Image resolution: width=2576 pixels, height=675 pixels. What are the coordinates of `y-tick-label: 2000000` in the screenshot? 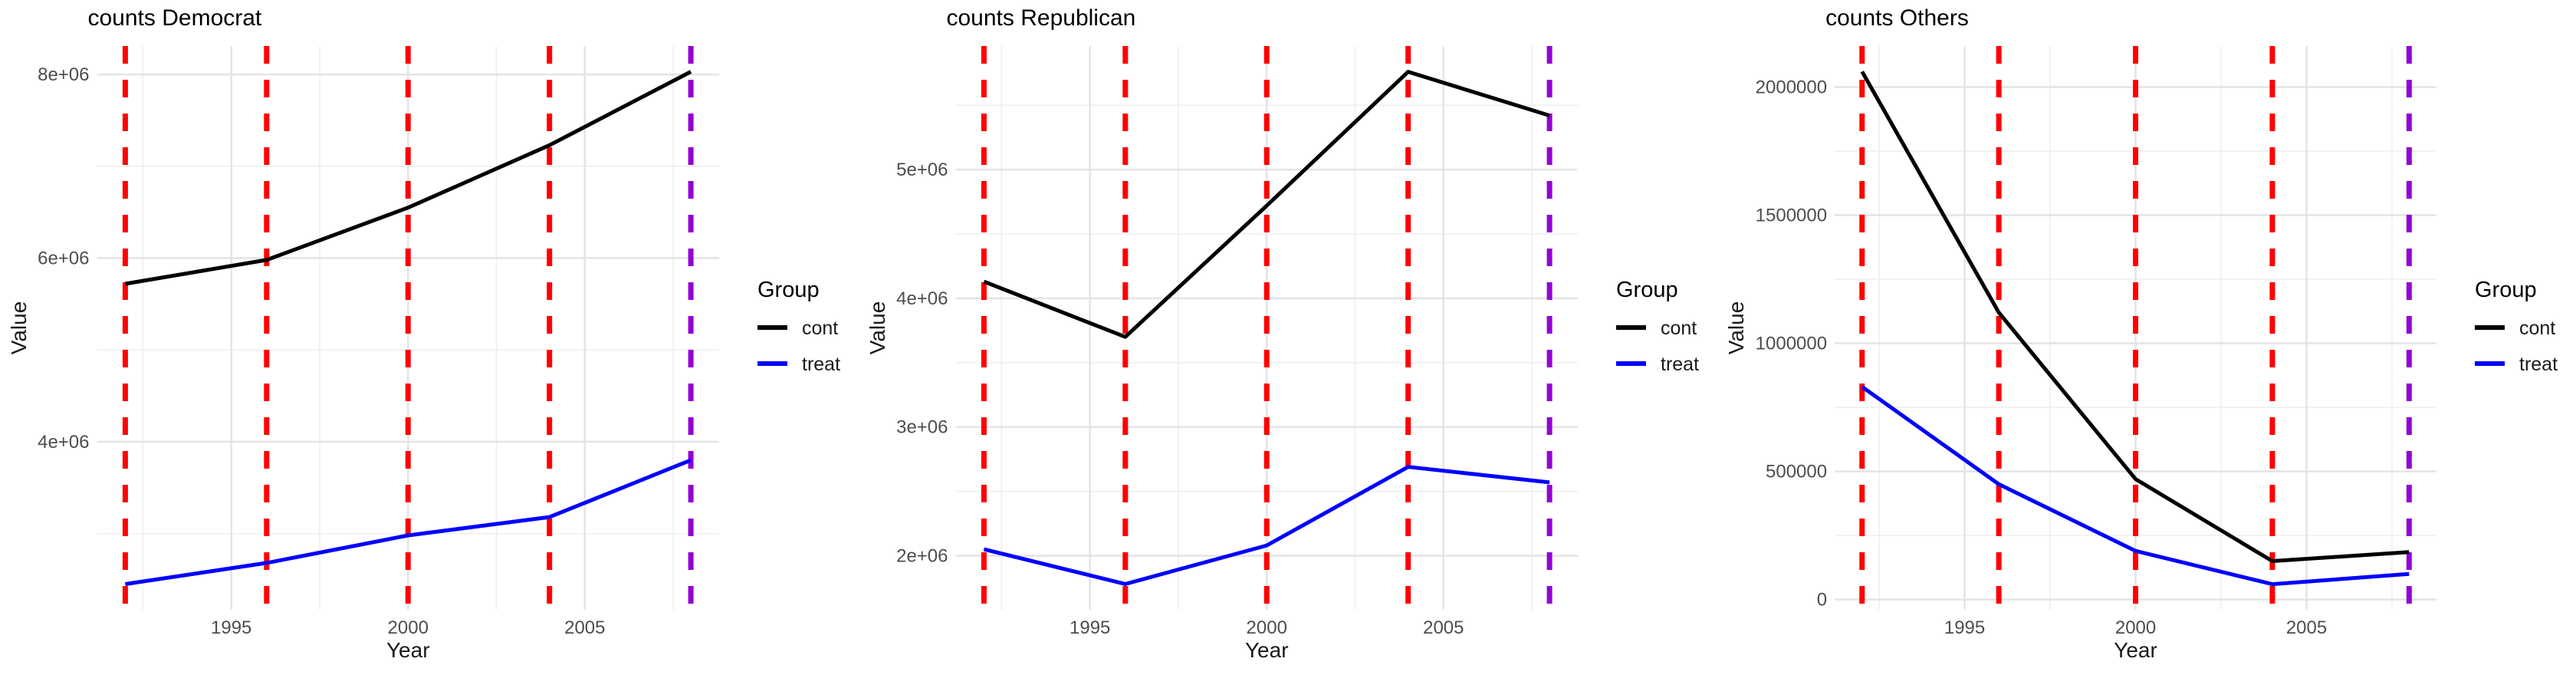 It's located at (1791, 87).